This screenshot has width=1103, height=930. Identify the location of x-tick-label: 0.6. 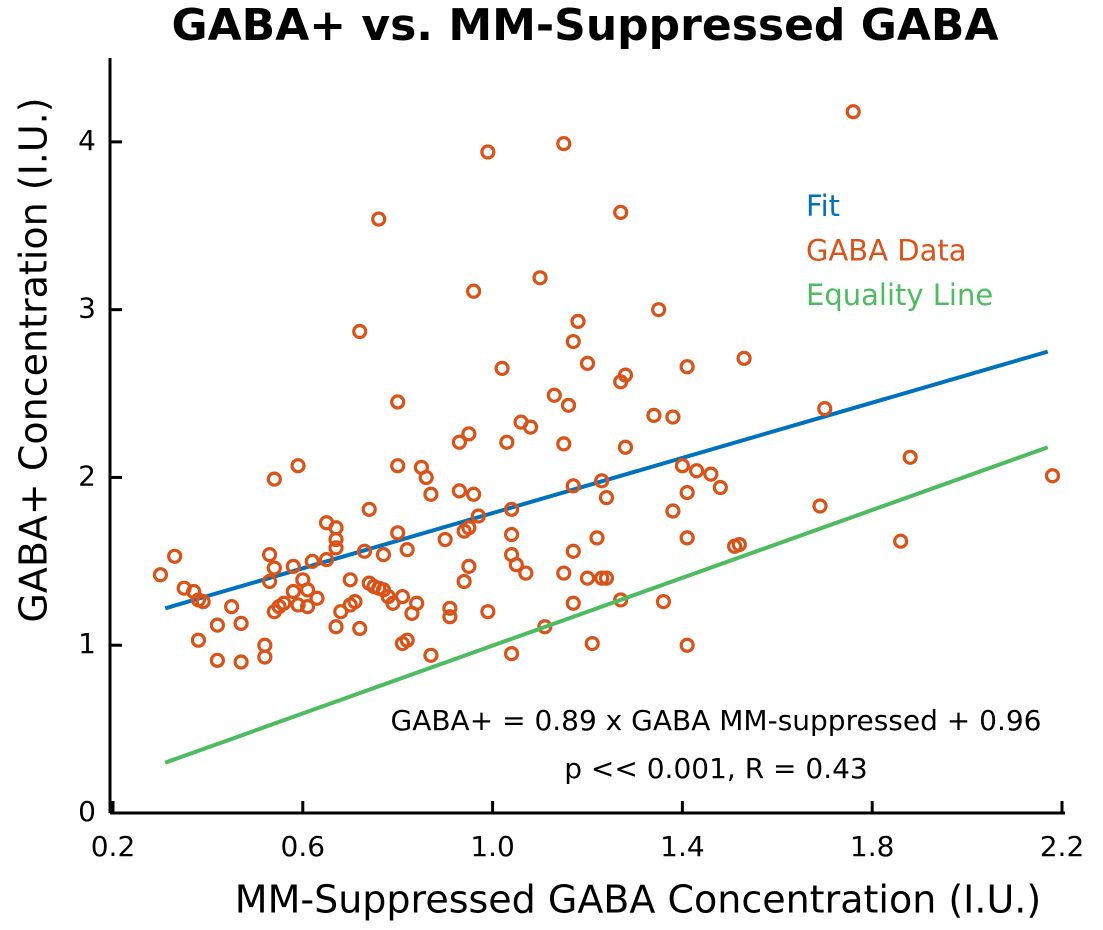
(303, 846).